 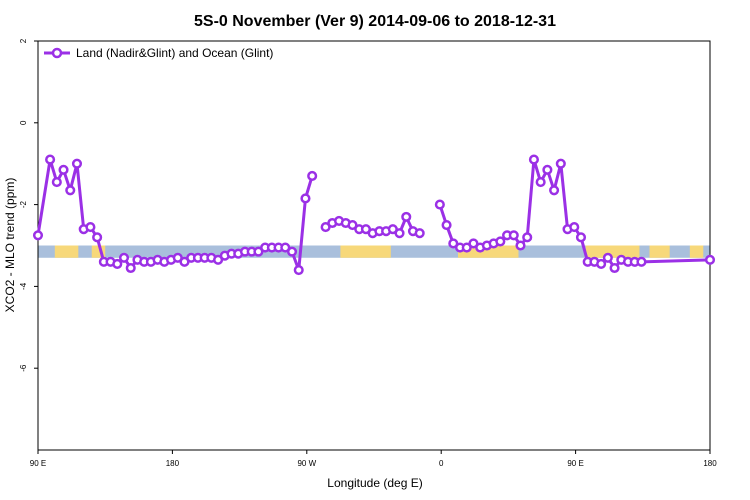 I want to click on y-tick-label: 2, so click(x=23, y=40).